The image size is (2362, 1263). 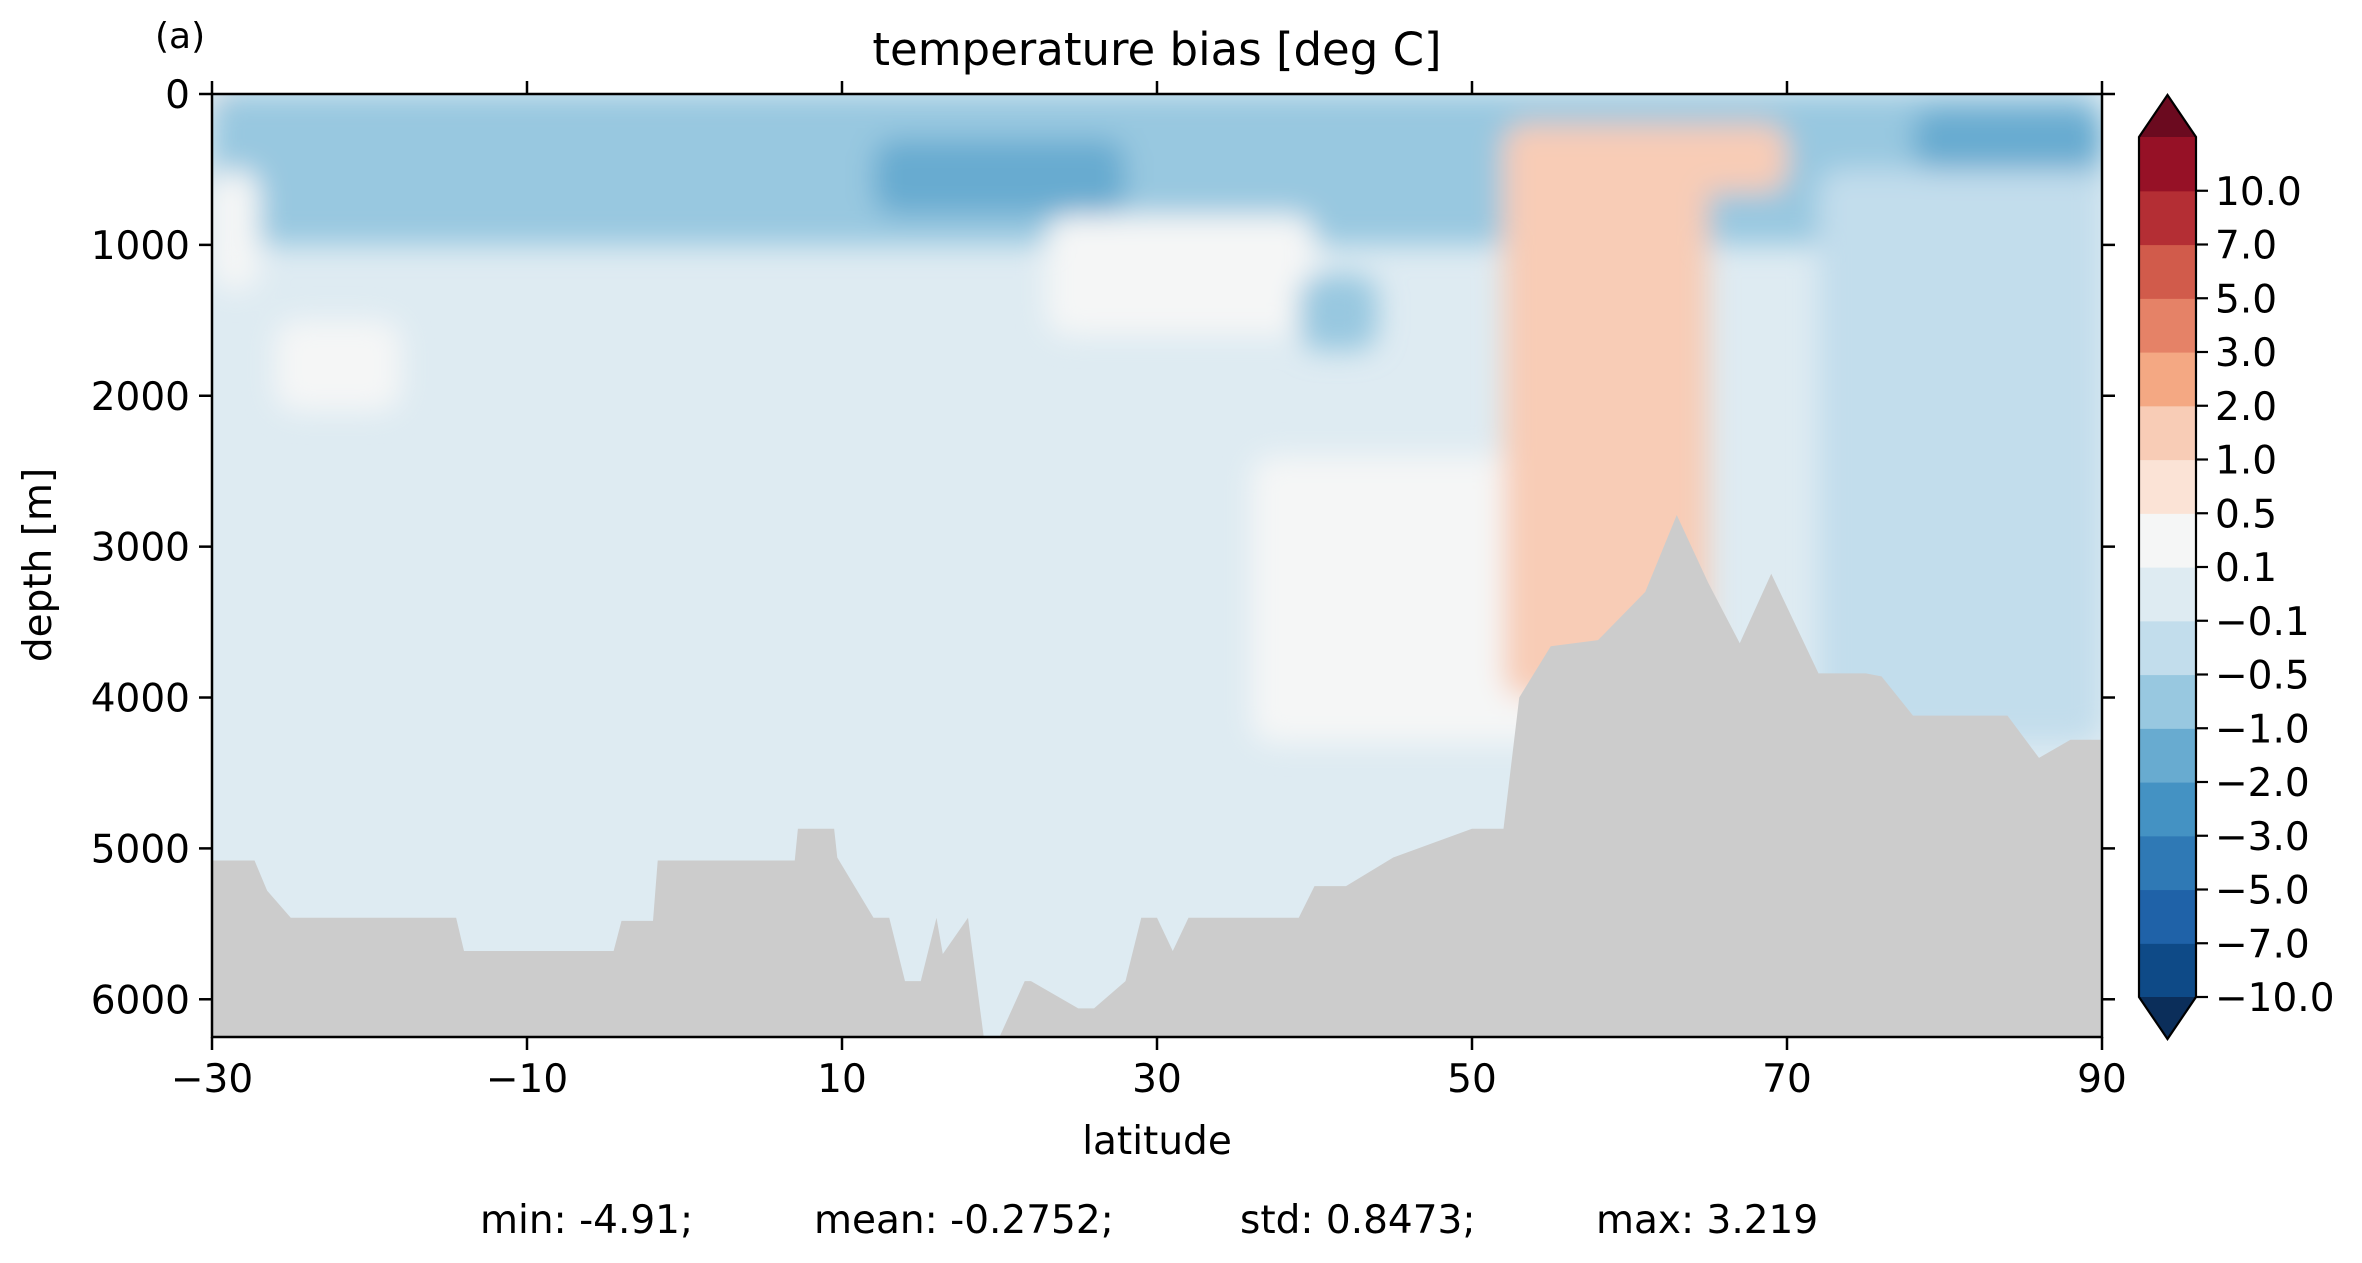 I want to click on colorbar-tick-label: −5.0, so click(x=2262, y=891).